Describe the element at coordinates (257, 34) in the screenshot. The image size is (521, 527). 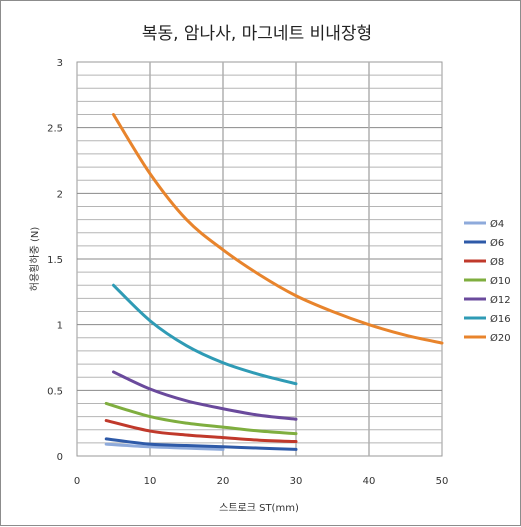
I see `chart-title: 복동, 암나사, 마그네트 비내장형` at that location.